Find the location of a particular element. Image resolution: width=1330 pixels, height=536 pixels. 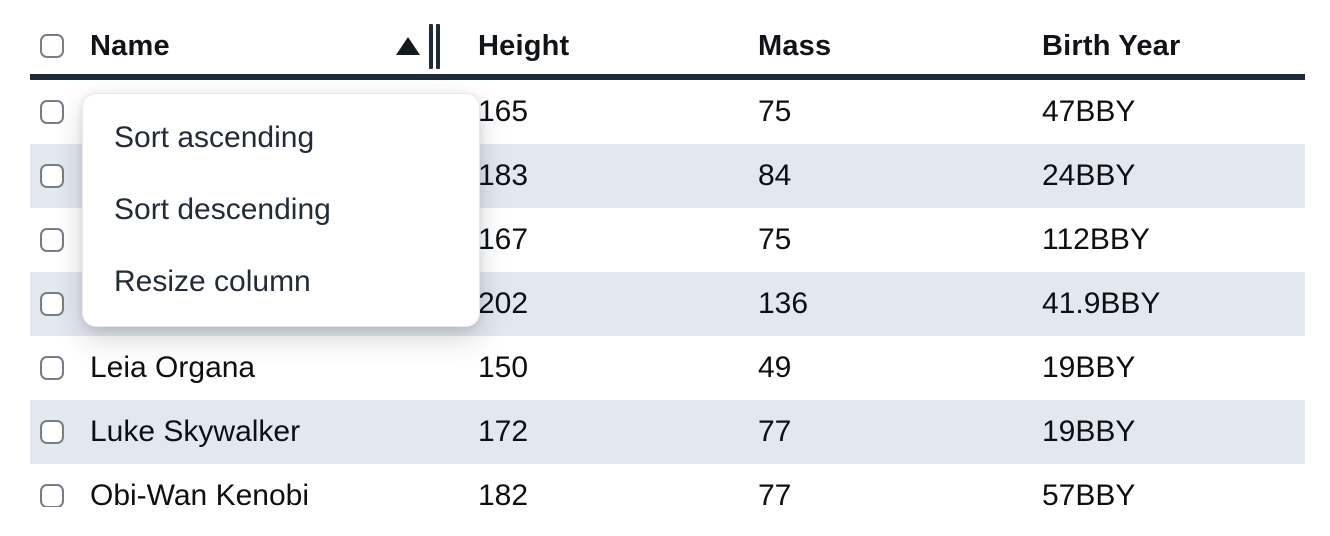

header-checkbox-cell is located at coordinates (54, 46).